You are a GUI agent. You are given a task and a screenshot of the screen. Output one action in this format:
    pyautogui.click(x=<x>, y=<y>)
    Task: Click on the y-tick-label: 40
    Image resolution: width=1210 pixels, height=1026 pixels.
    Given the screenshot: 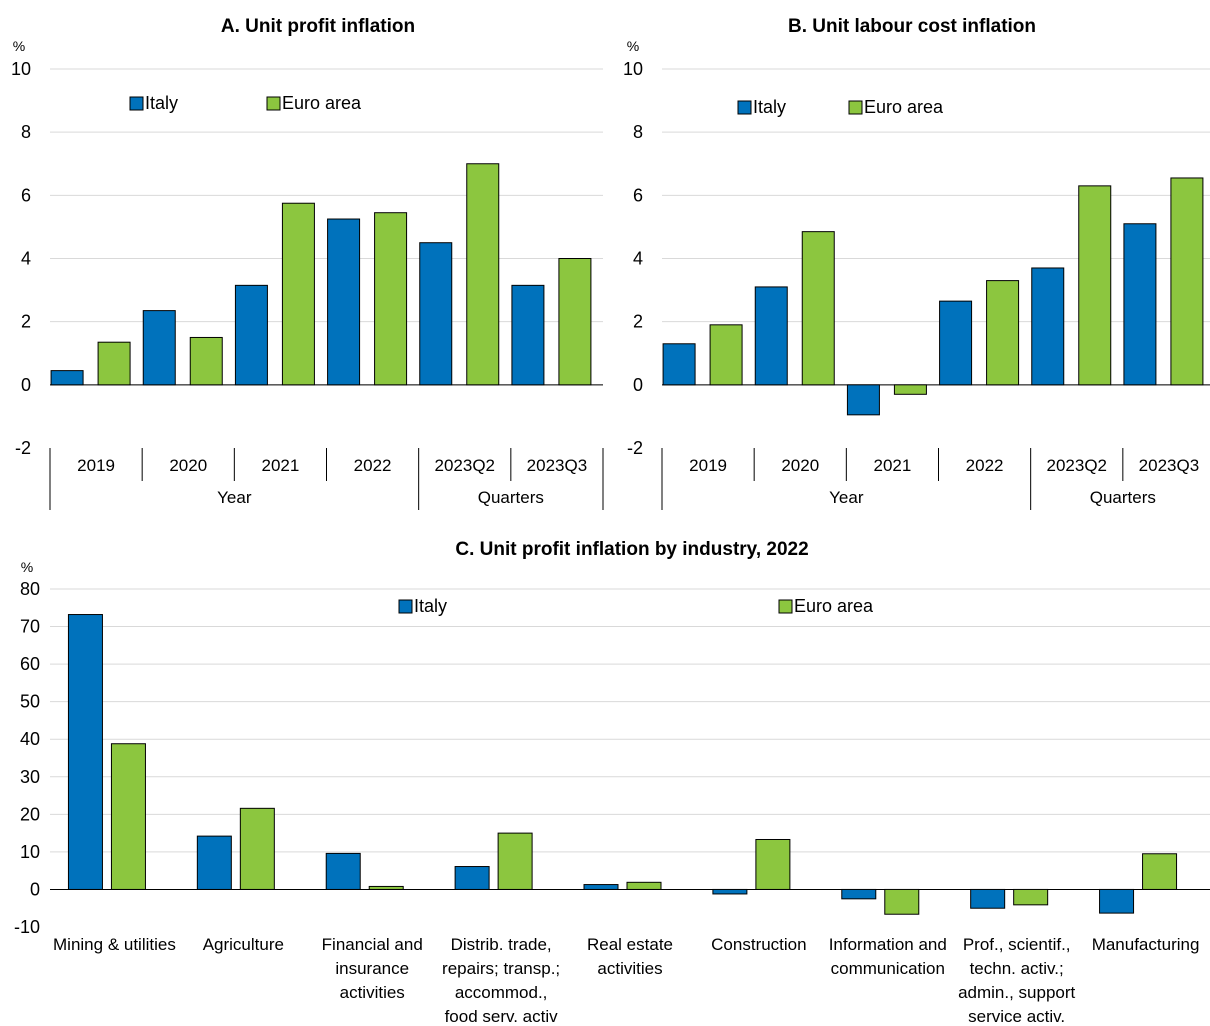 What is the action you would take?
    pyautogui.click(x=30, y=739)
    